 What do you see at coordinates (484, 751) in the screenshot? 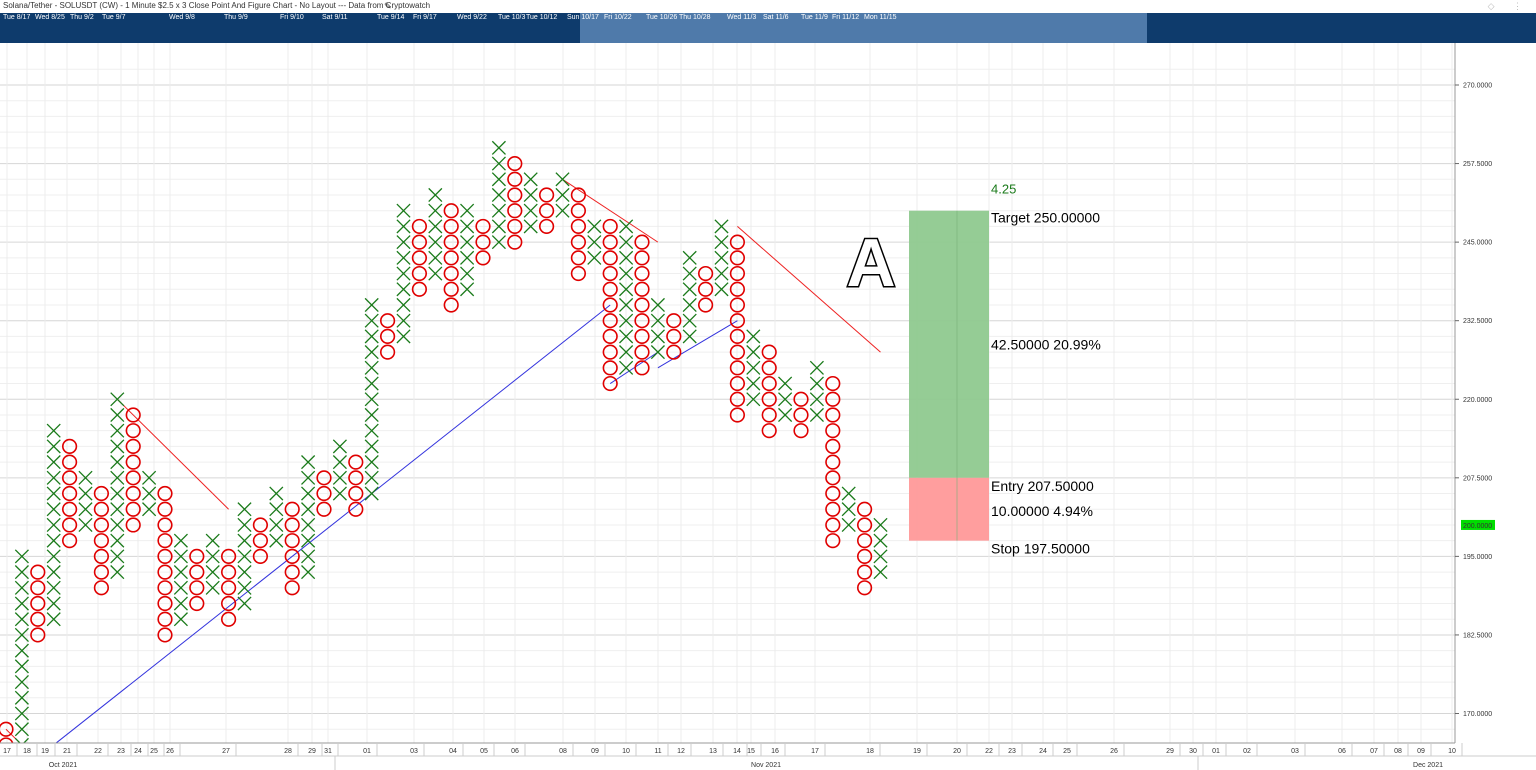
I see `date-tick-label: 05` at bounding box center [484, 751].